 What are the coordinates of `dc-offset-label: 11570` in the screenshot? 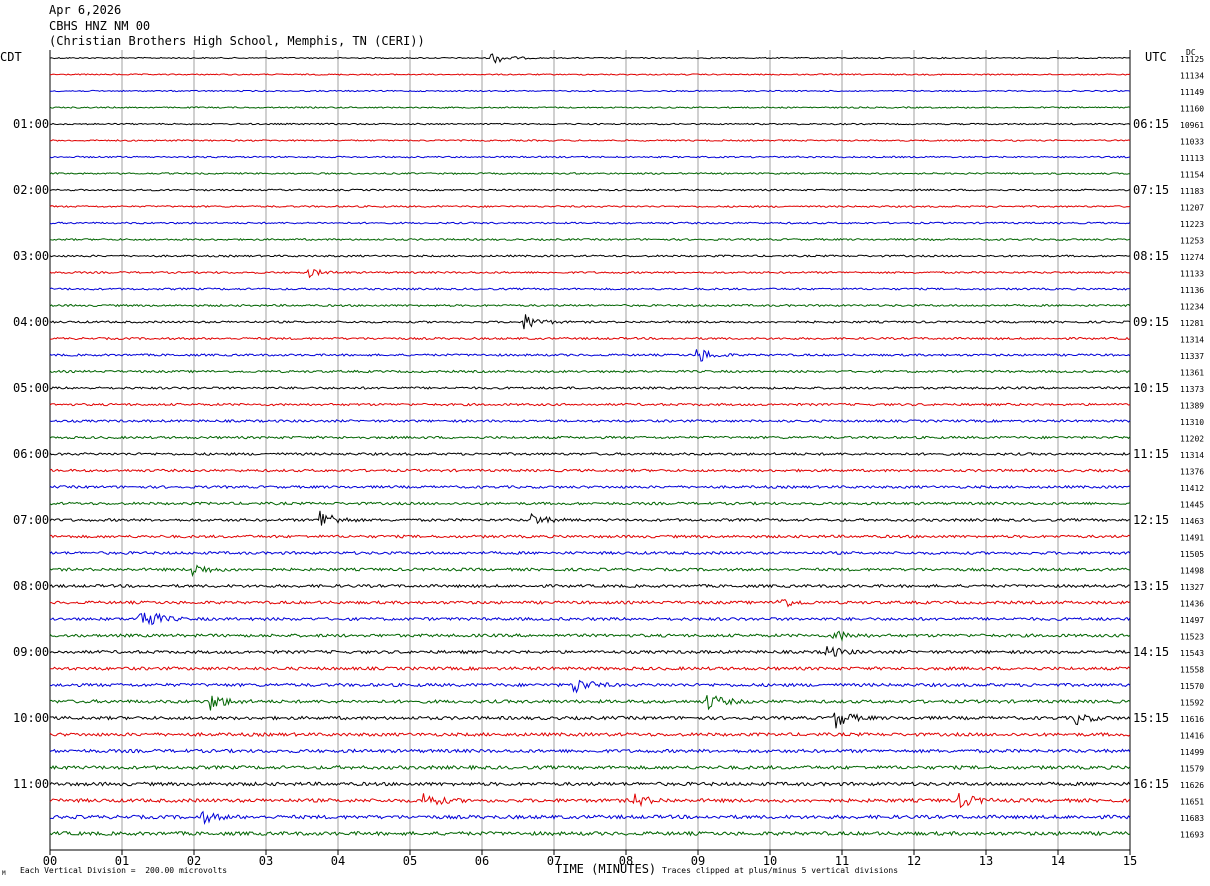 It's located at (1192, 686).